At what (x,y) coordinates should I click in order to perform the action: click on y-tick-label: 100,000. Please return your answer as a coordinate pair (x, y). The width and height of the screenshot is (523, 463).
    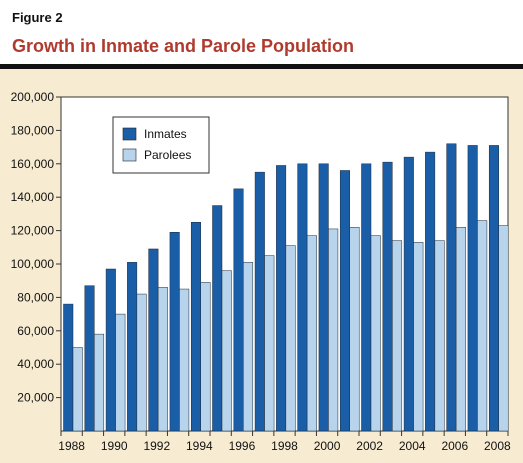
    Looking at the image, I should click on (33, 264).